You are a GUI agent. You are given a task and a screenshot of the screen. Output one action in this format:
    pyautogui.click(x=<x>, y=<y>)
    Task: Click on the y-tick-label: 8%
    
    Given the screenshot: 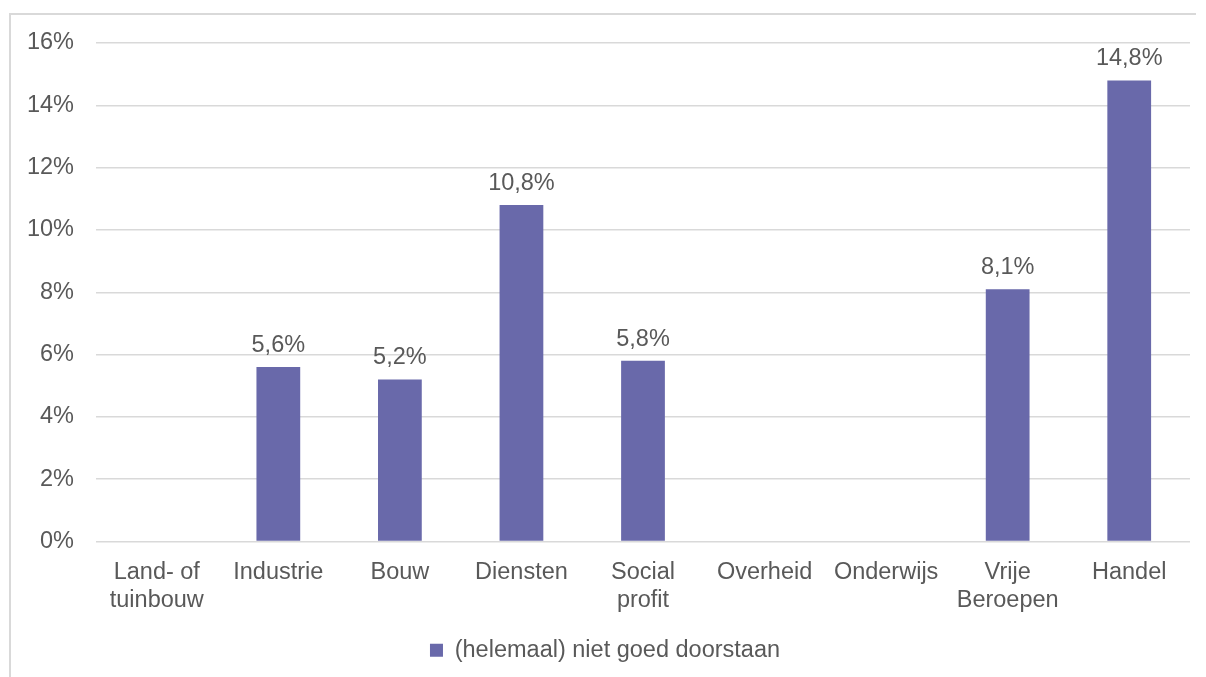 What is the action you would take?
    pyautogui.click(x=57, y=290)
    